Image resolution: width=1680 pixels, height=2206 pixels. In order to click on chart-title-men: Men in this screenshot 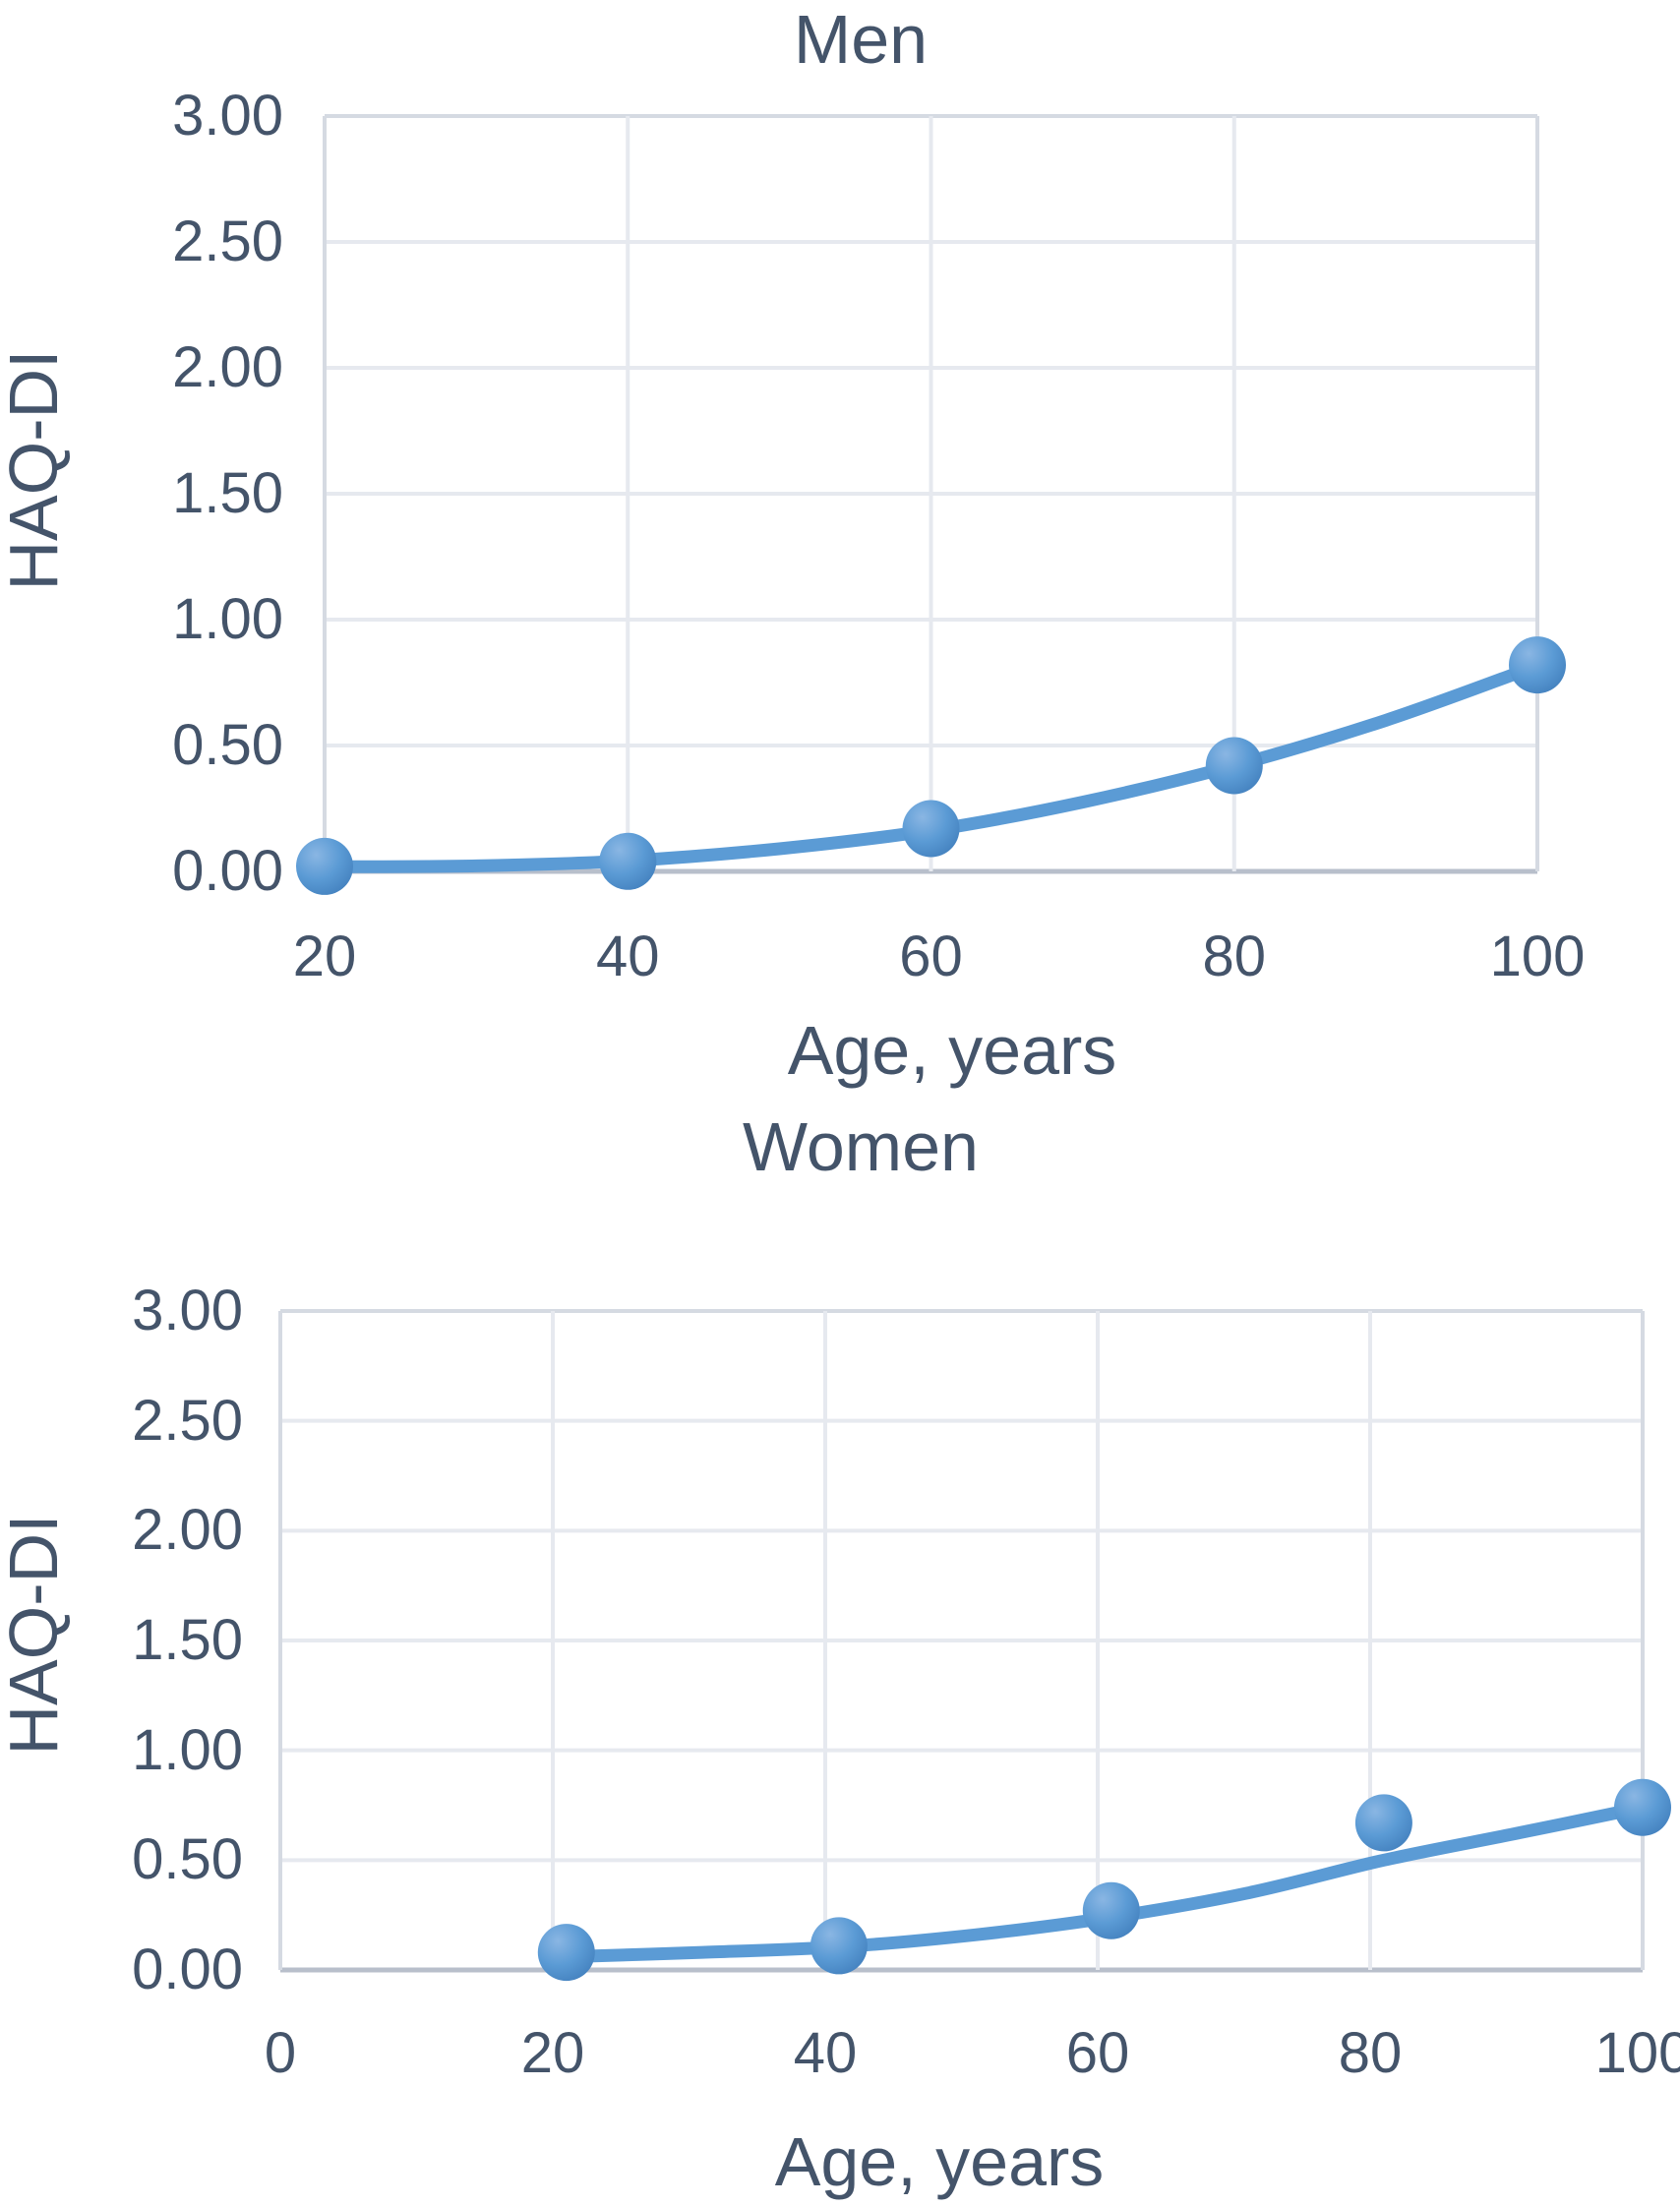, I will do `click(861, 39)`.